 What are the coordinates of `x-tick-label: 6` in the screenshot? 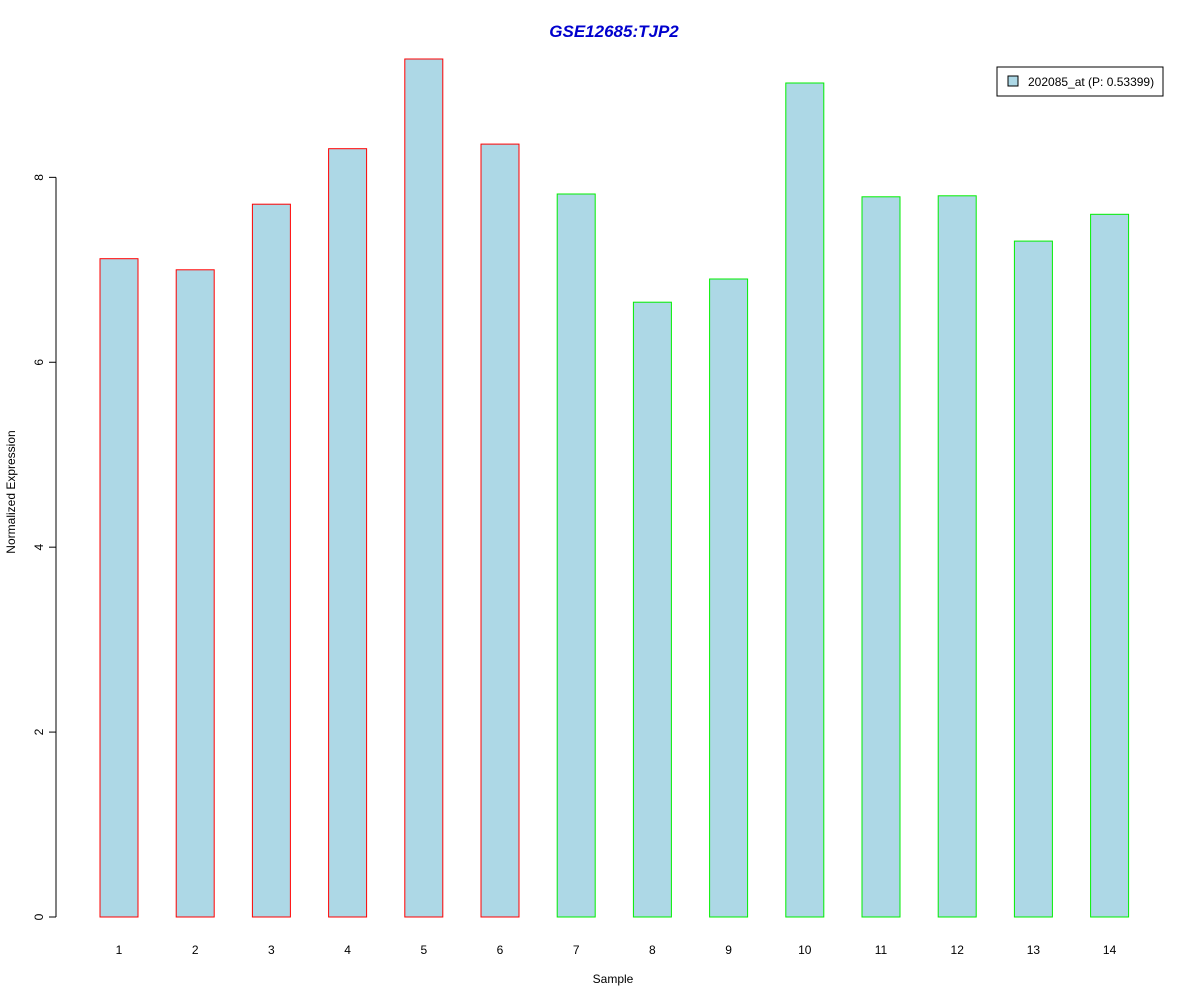 It's located at (500, 950).